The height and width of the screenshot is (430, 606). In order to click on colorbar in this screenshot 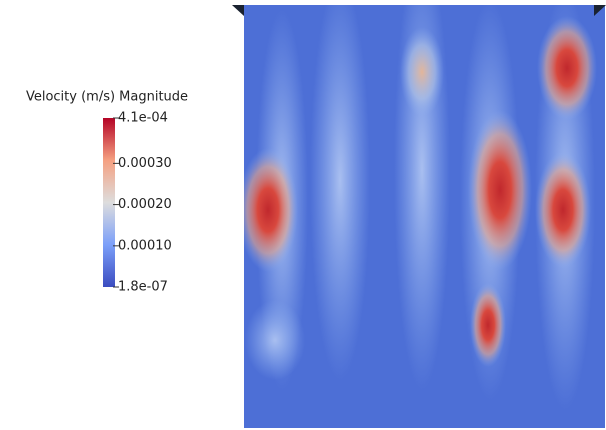, I will do `click(109, 202)`.